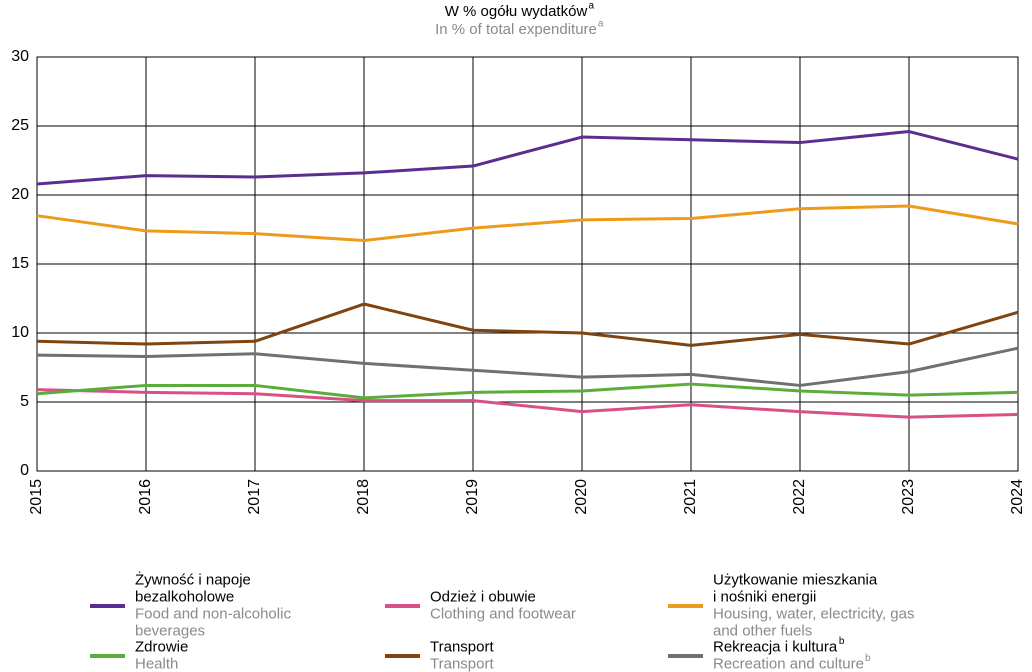 The width and height of the screenshot is (1032, 672). Describe the element at coordinates (581, 497) in the screenshot. I see `x-tick-label: 2020` at that location.